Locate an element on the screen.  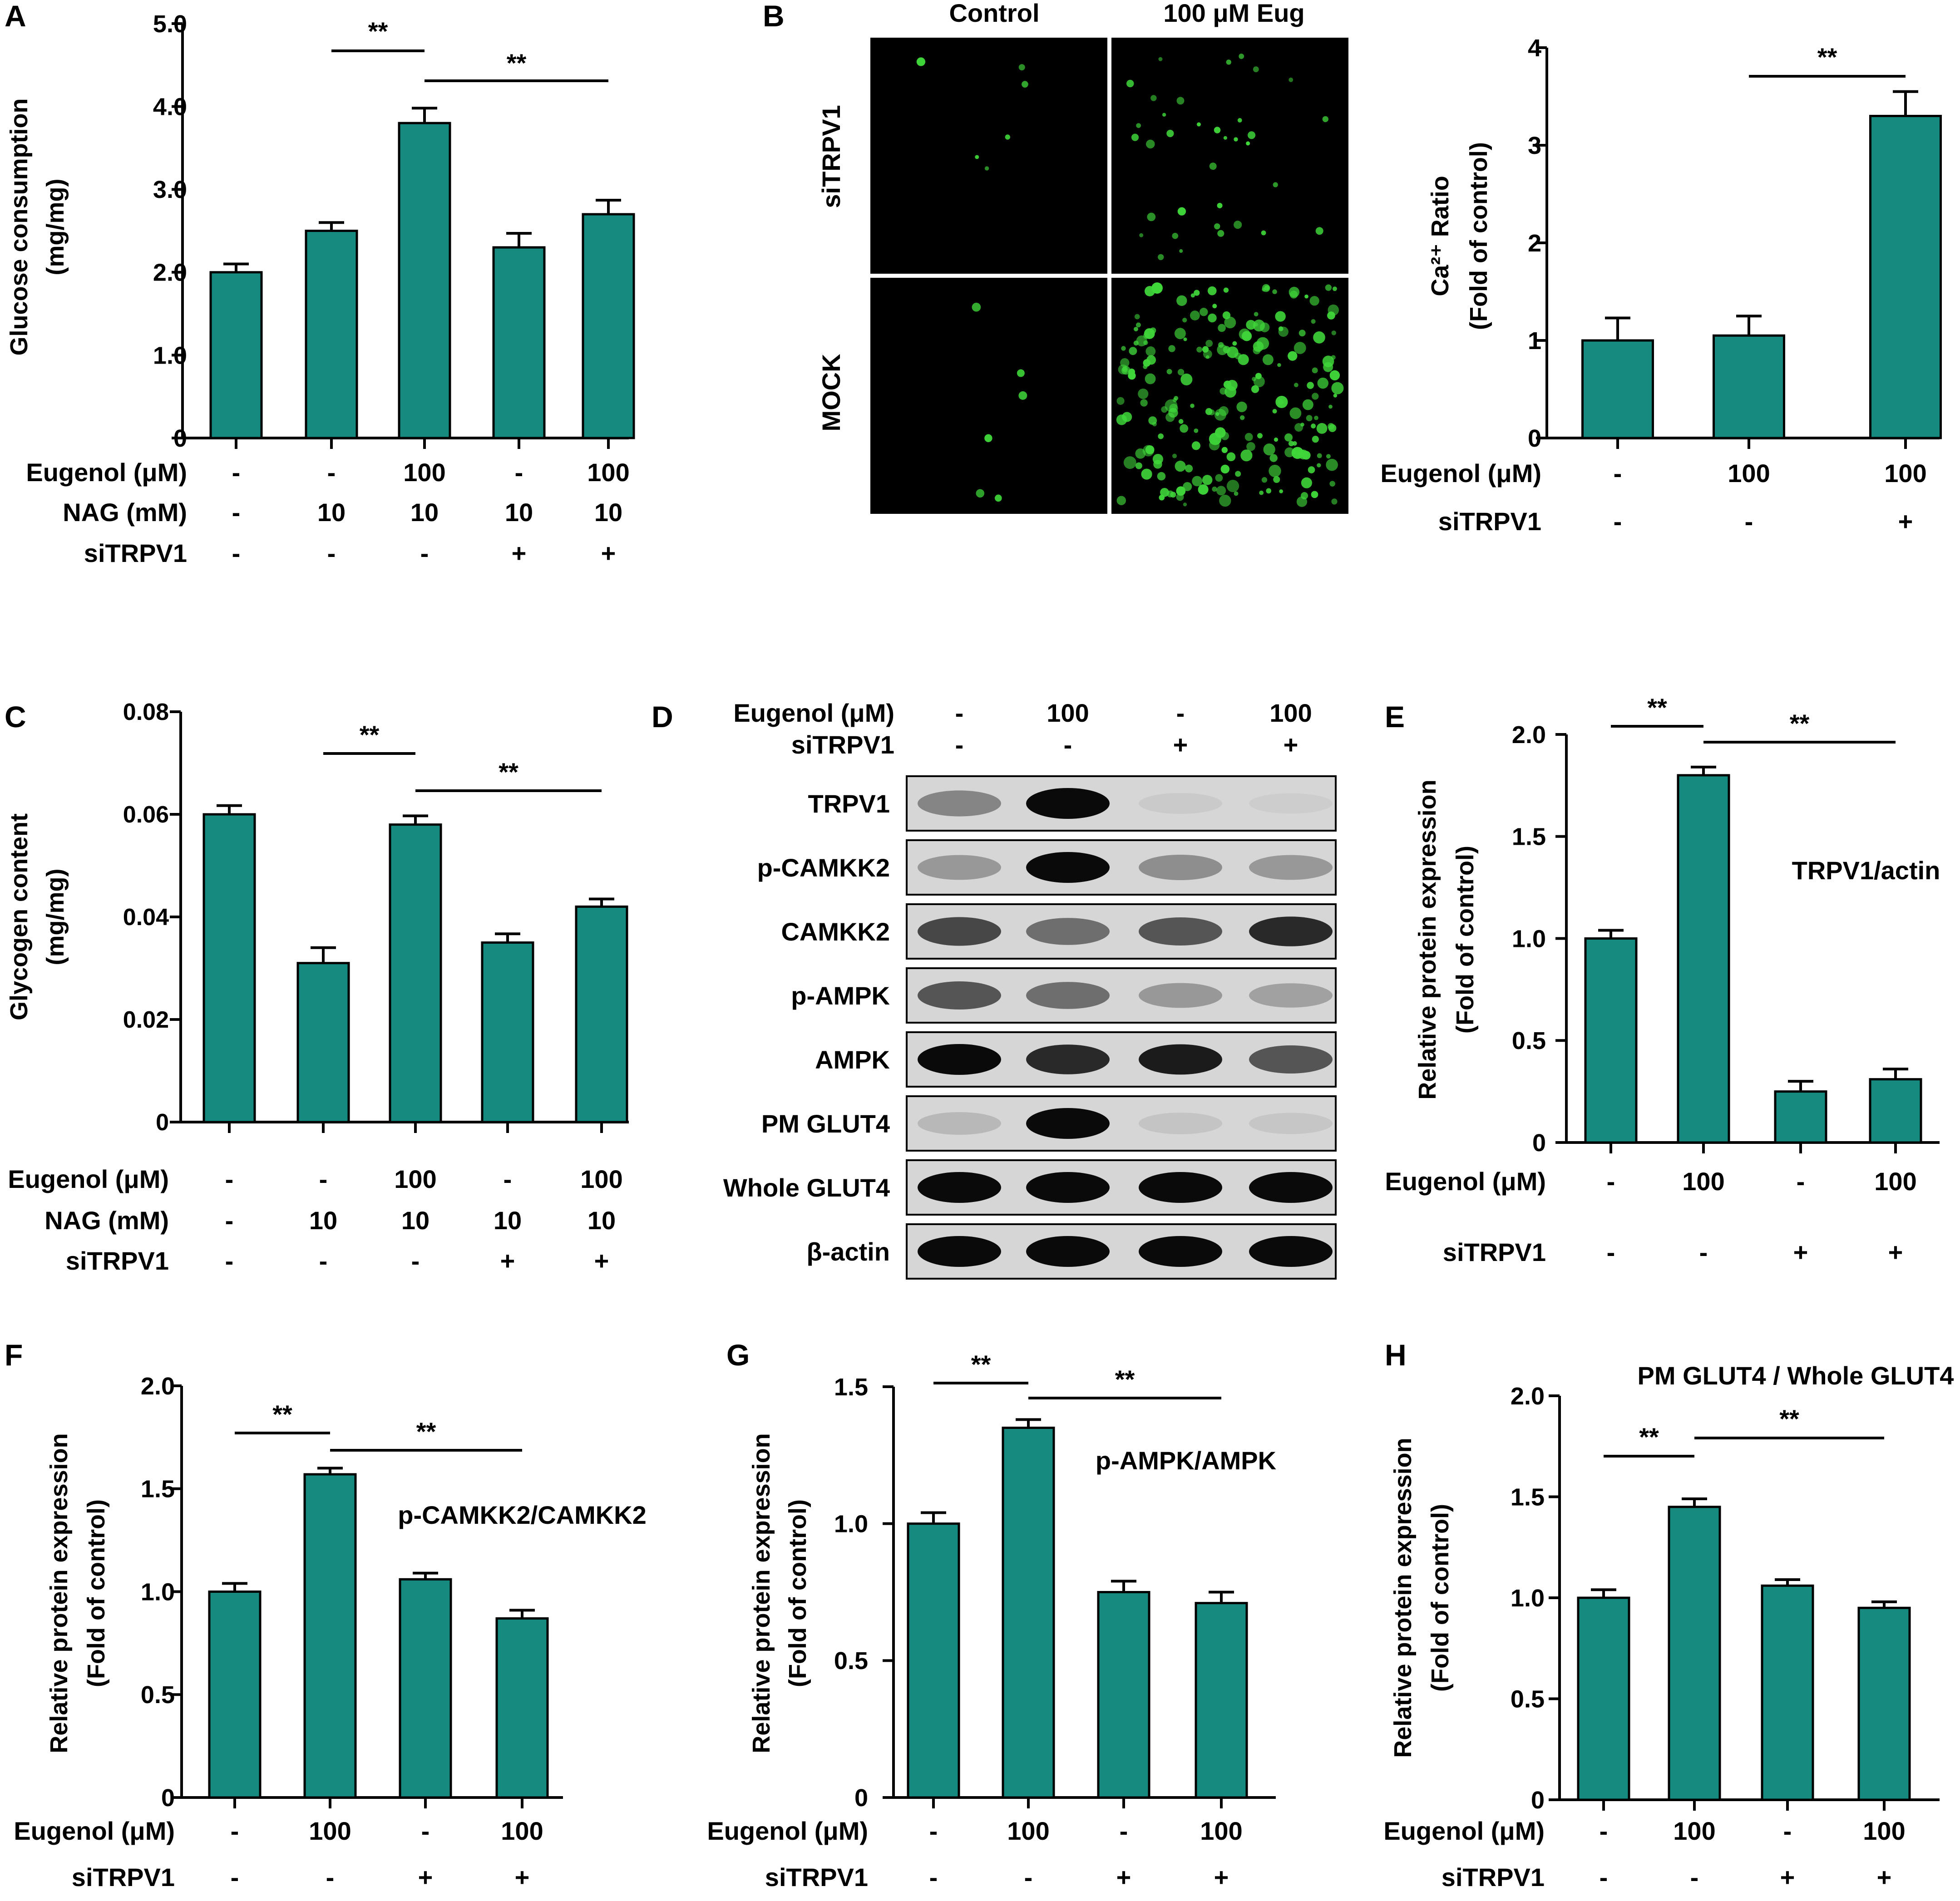
panel-letter-f: F is located at coordinates (14, 1355).